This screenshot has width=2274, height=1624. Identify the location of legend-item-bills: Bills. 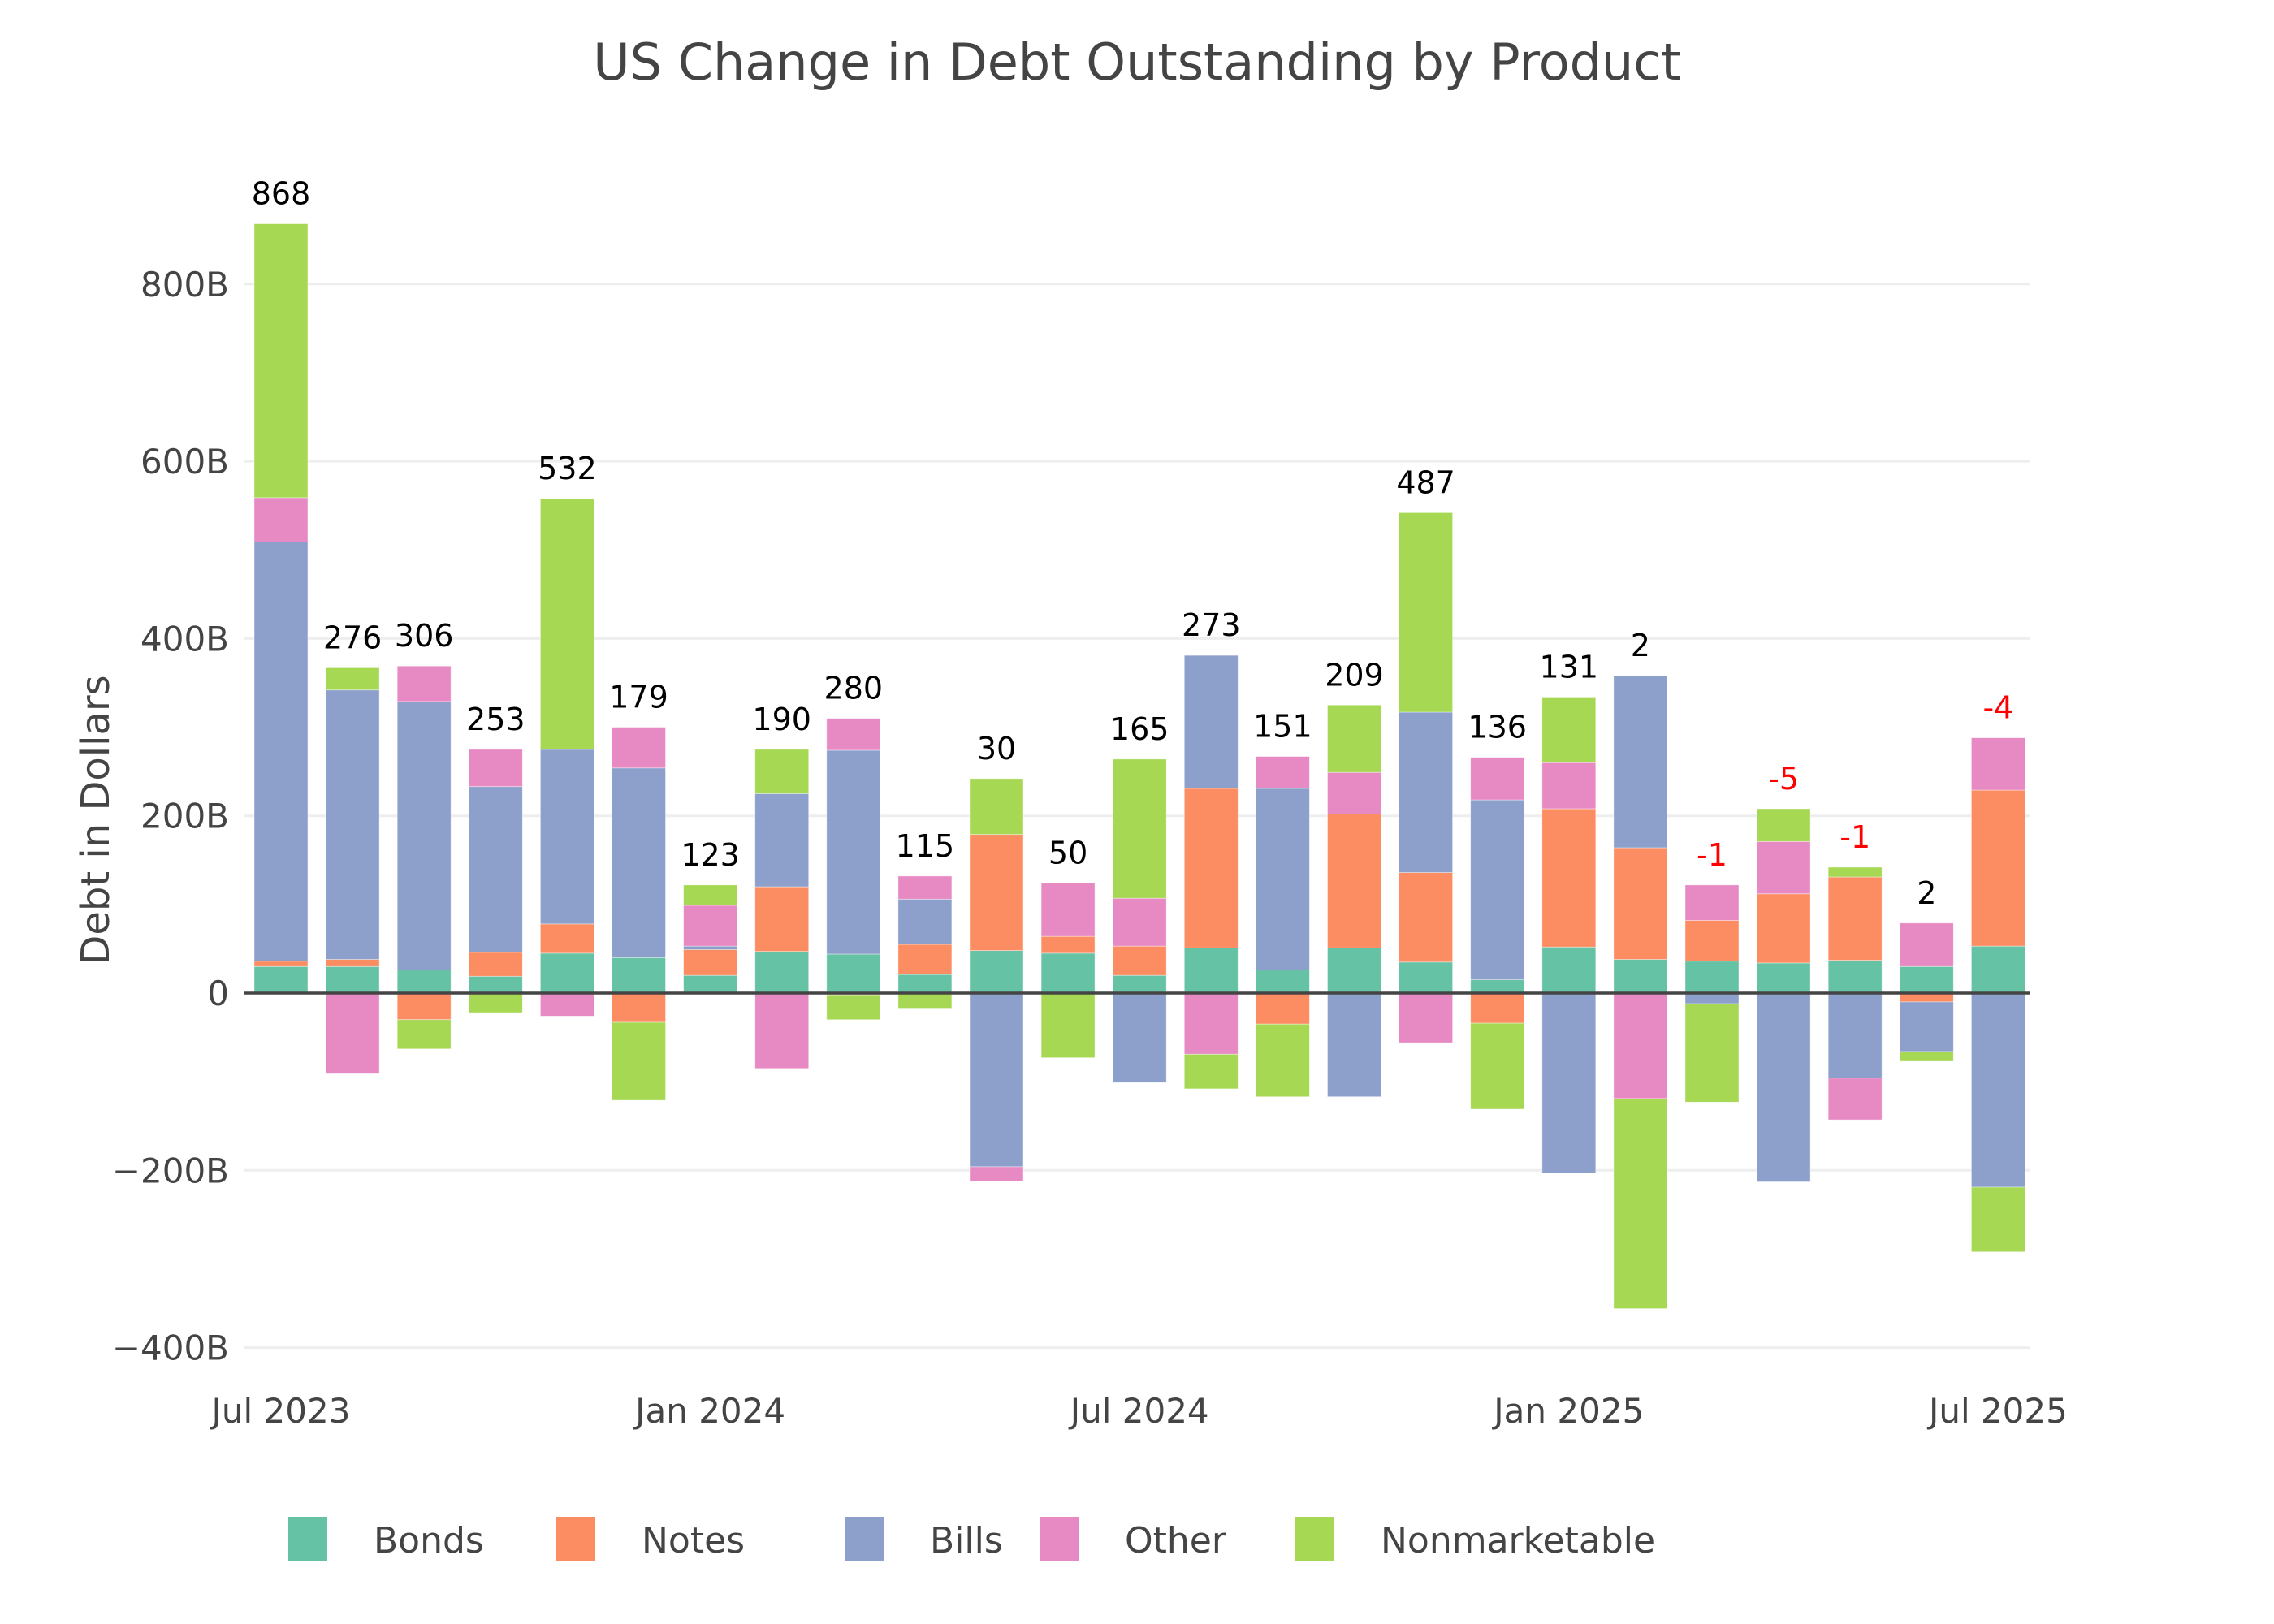
(924, 1539).